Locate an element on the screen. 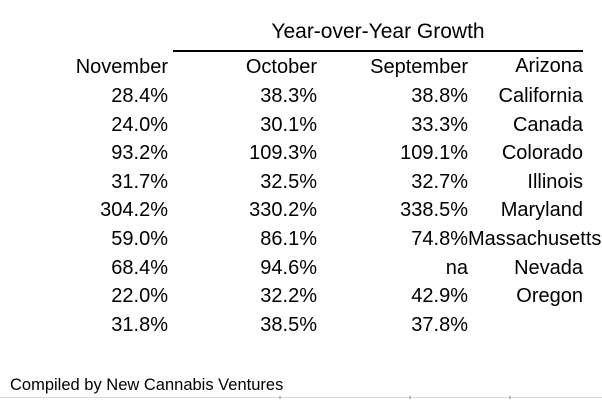  value-november: 93.2% is located at coordinates (139, 153).